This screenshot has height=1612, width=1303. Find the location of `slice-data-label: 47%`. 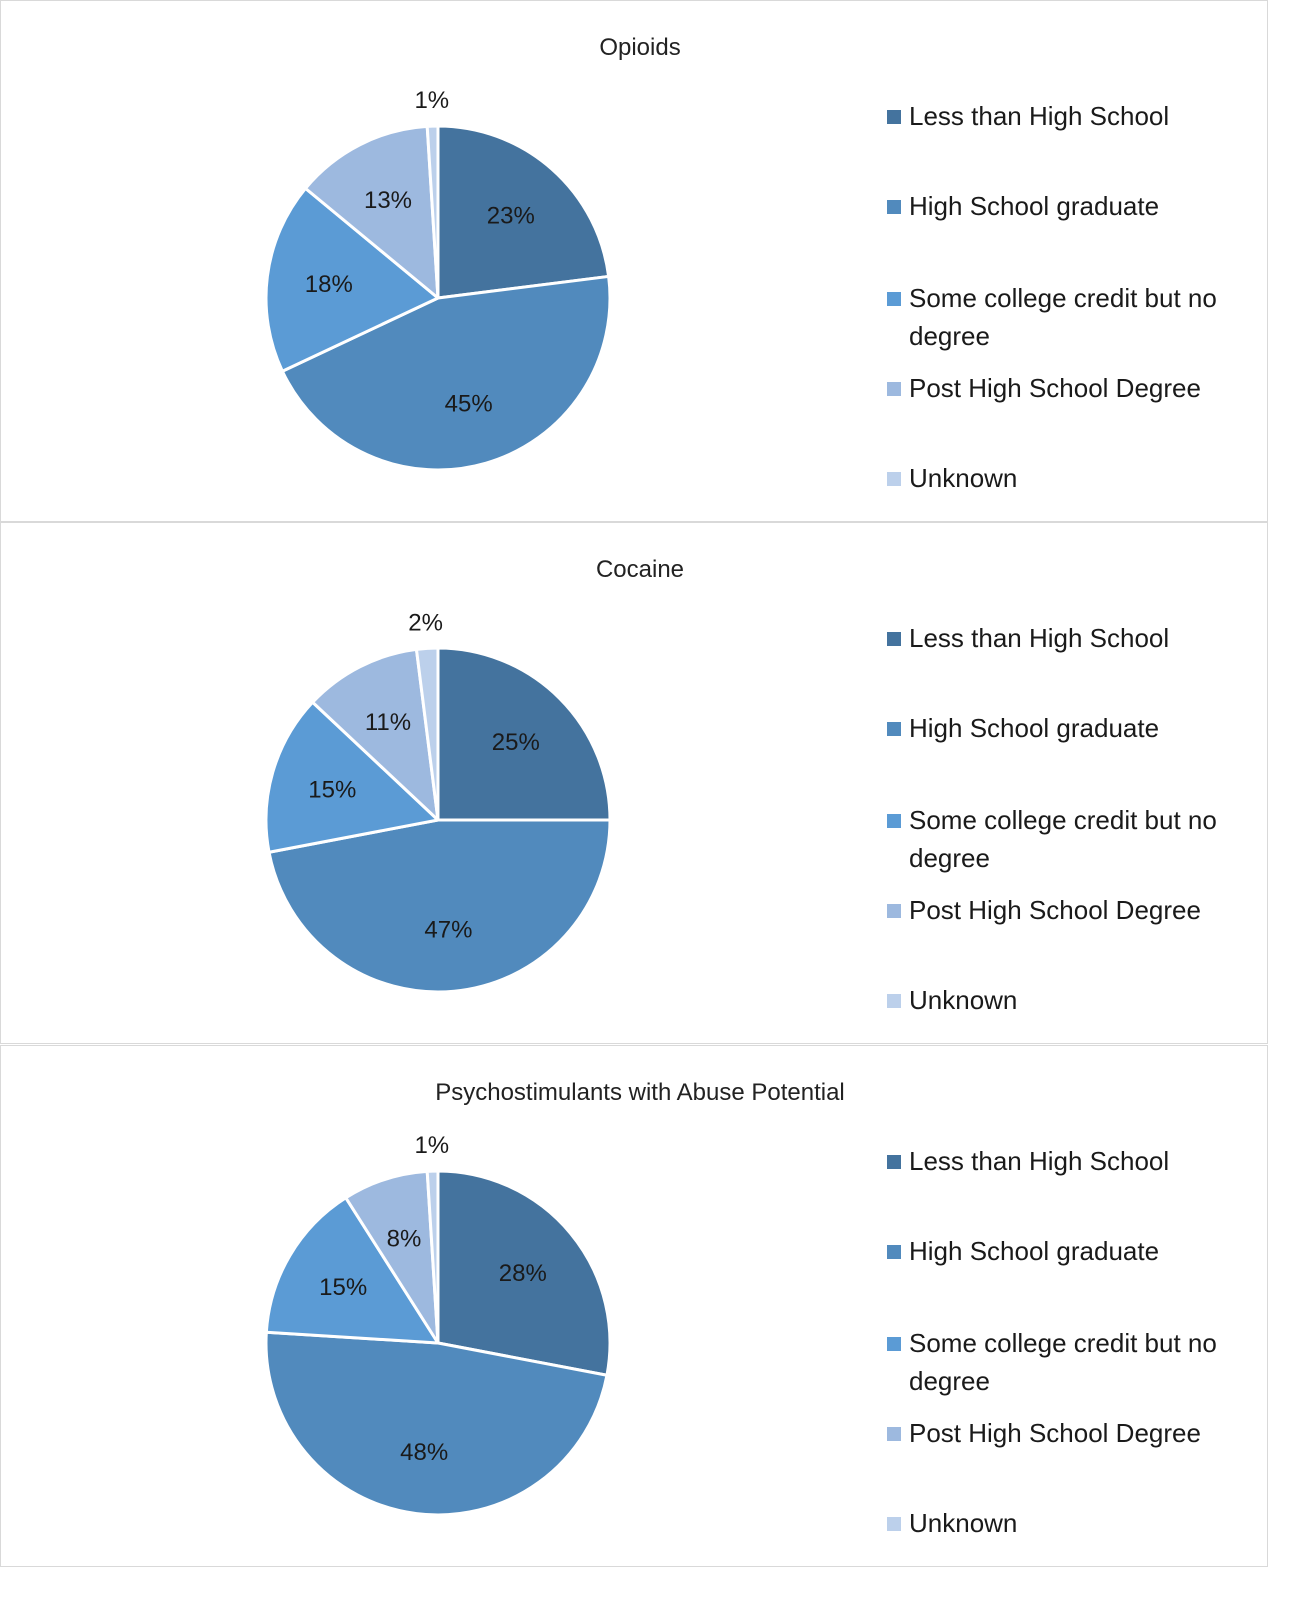

slice-data-label: 47% is located at coordinates (448, 930).